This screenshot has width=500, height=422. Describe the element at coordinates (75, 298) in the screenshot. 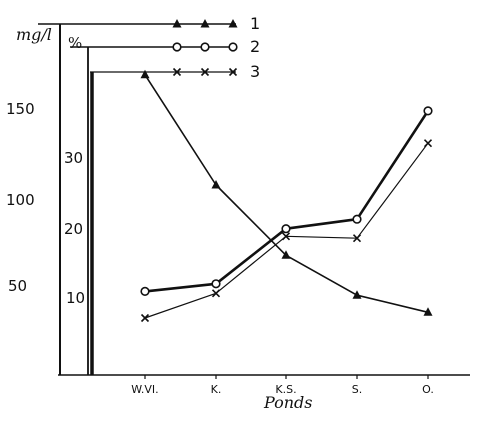

I see `percent-tick-label: 10` at that location.